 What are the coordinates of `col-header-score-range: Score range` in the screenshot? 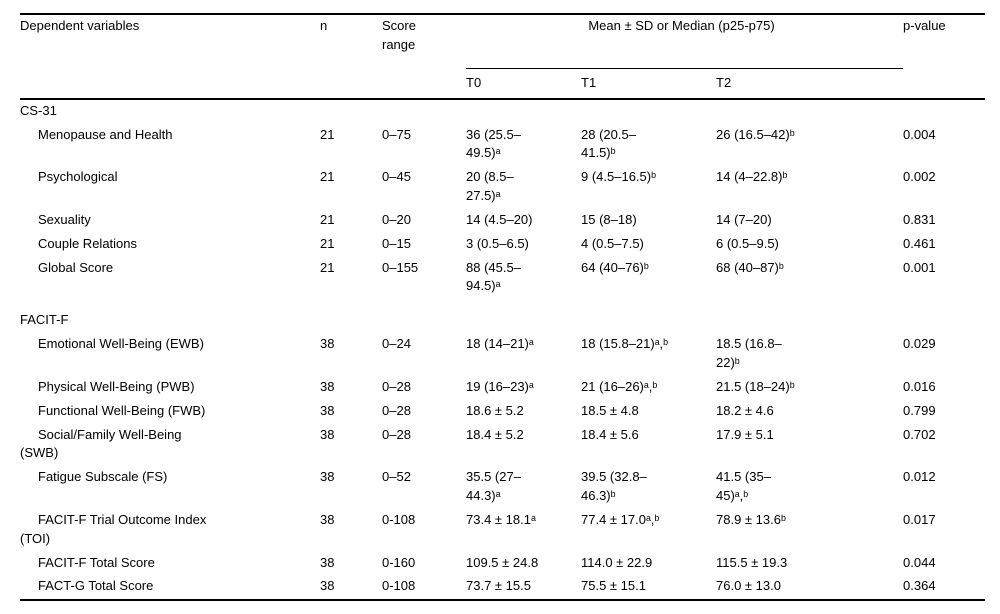 It's located at (424, 57).